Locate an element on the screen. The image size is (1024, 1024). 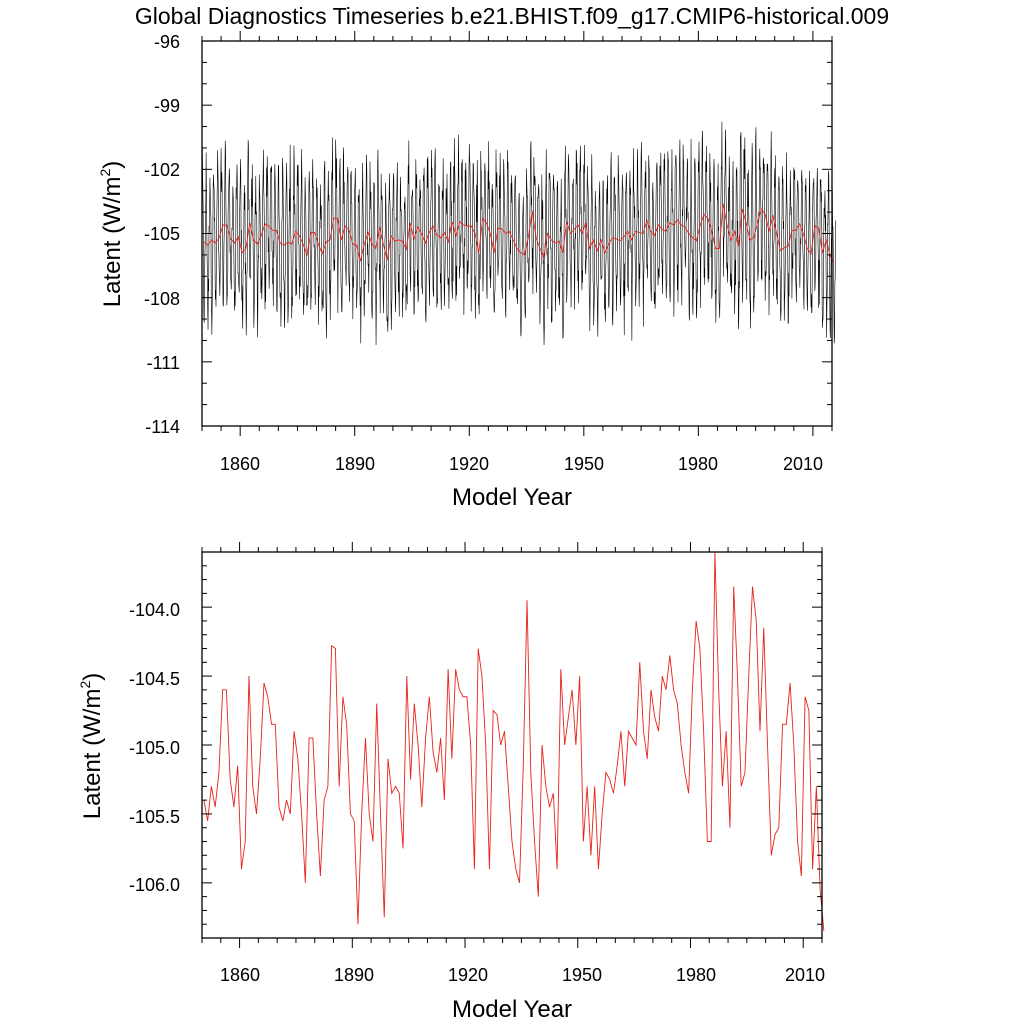
top-ylabel-main: Latent (W/m is located at coordinates (112, 242).